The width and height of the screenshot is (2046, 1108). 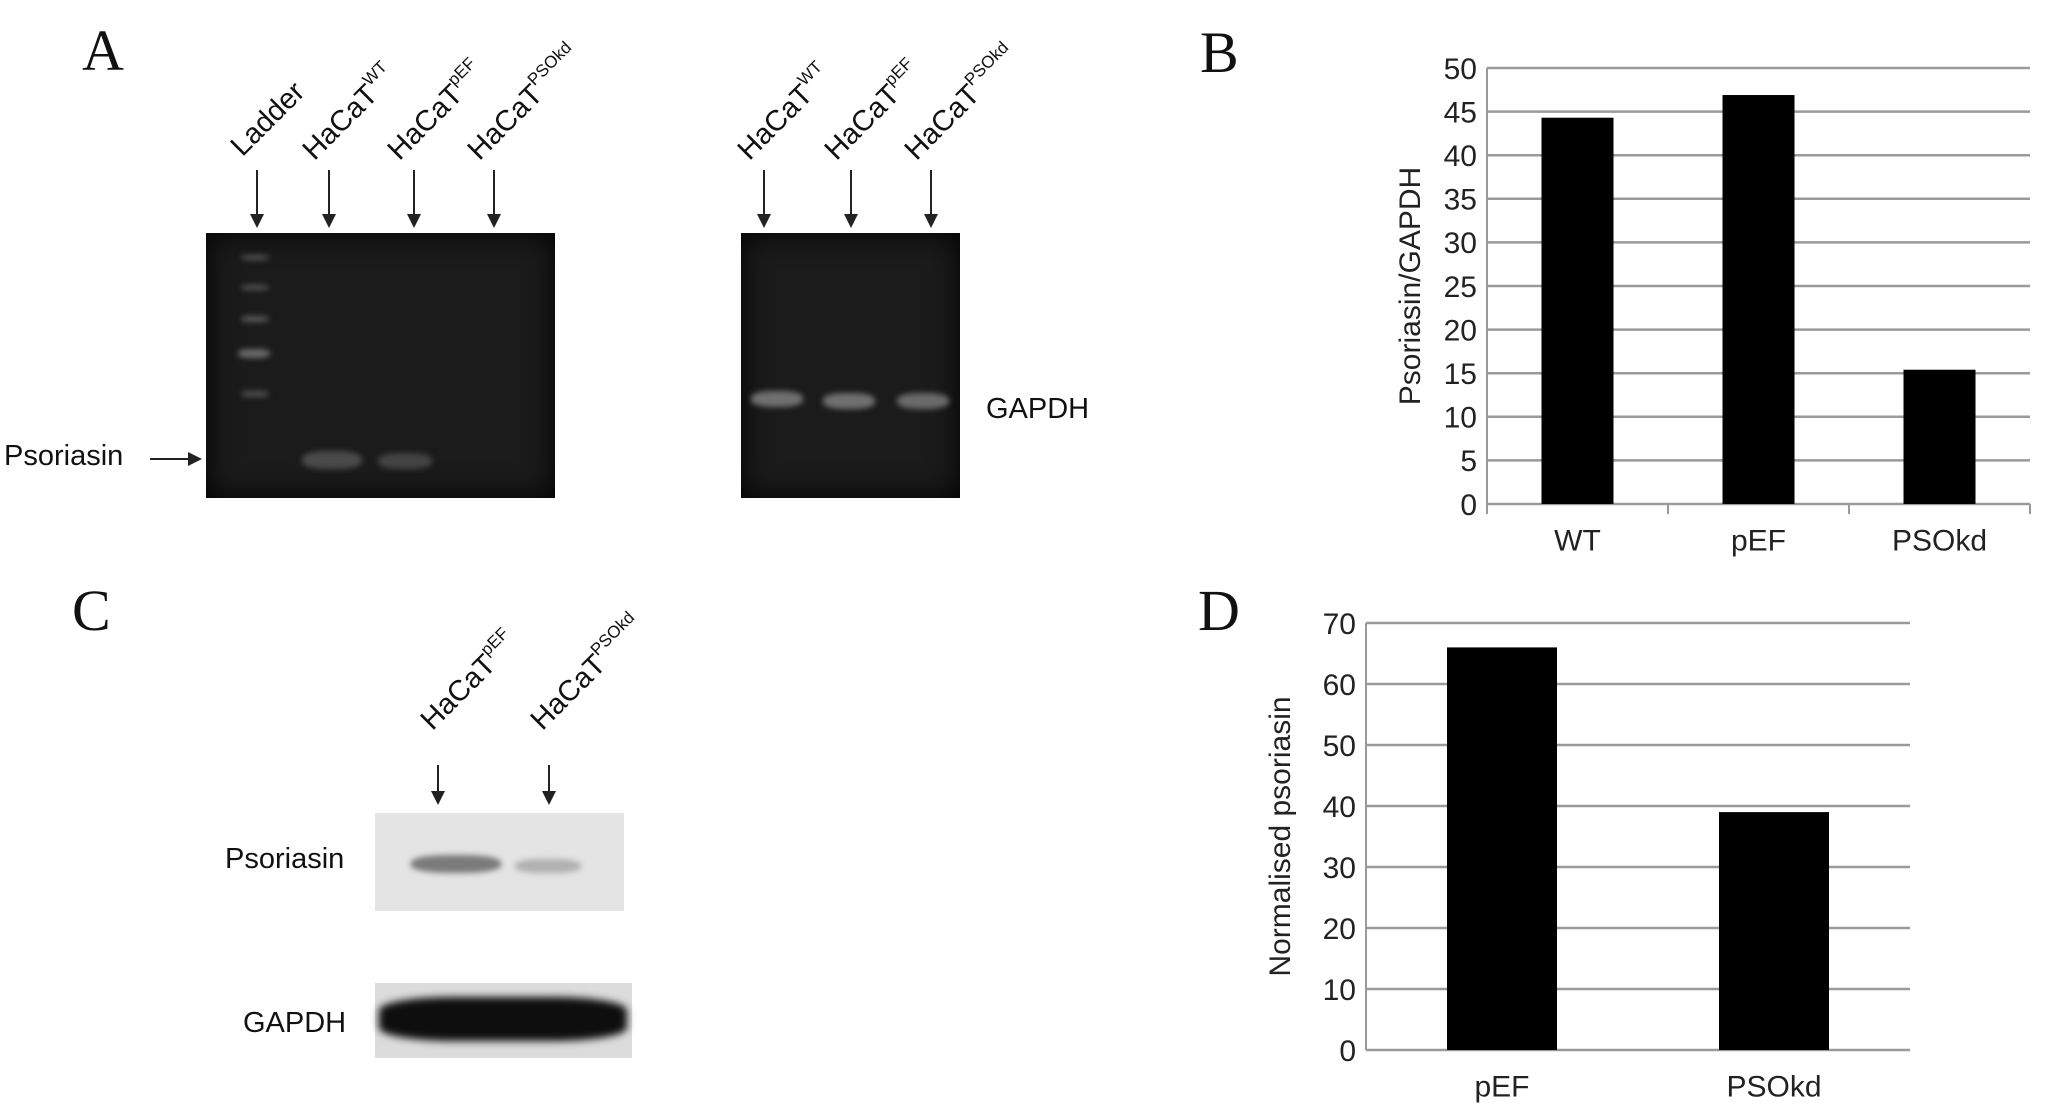 I want to click on western-blot-psoriasin, so click(x=499, y=862).